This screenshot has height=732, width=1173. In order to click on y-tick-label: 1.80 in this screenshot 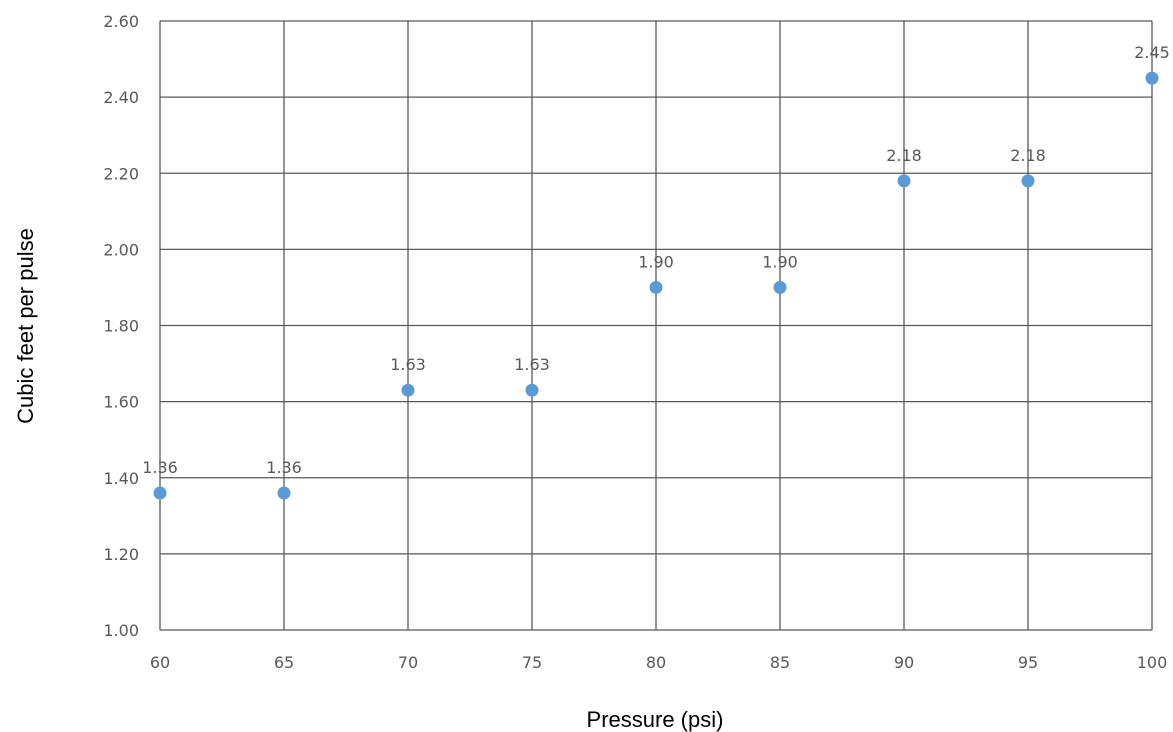, I will do `click(121, 326)`.